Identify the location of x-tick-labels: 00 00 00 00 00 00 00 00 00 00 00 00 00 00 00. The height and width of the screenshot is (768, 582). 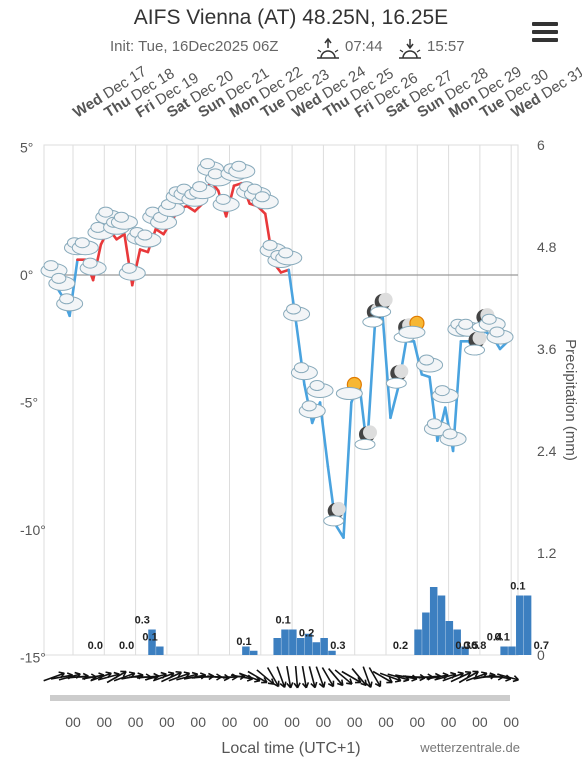
(292, 722).